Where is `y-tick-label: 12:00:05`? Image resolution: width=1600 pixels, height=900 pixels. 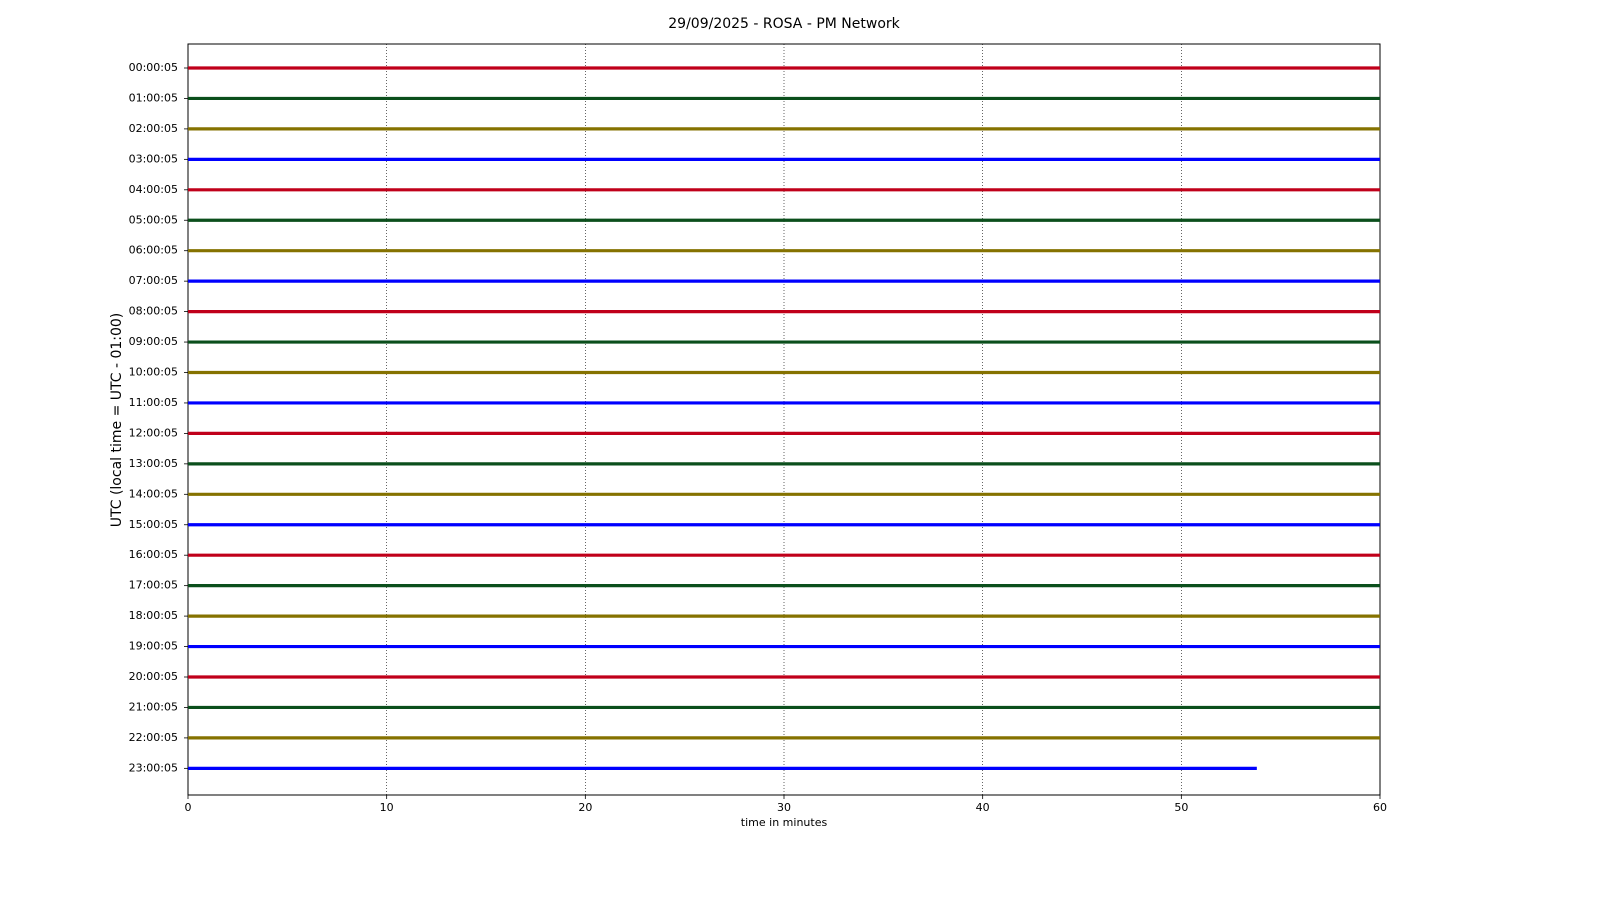
y-tick-label: 12:00:05 is located at coordinates (153, 432).